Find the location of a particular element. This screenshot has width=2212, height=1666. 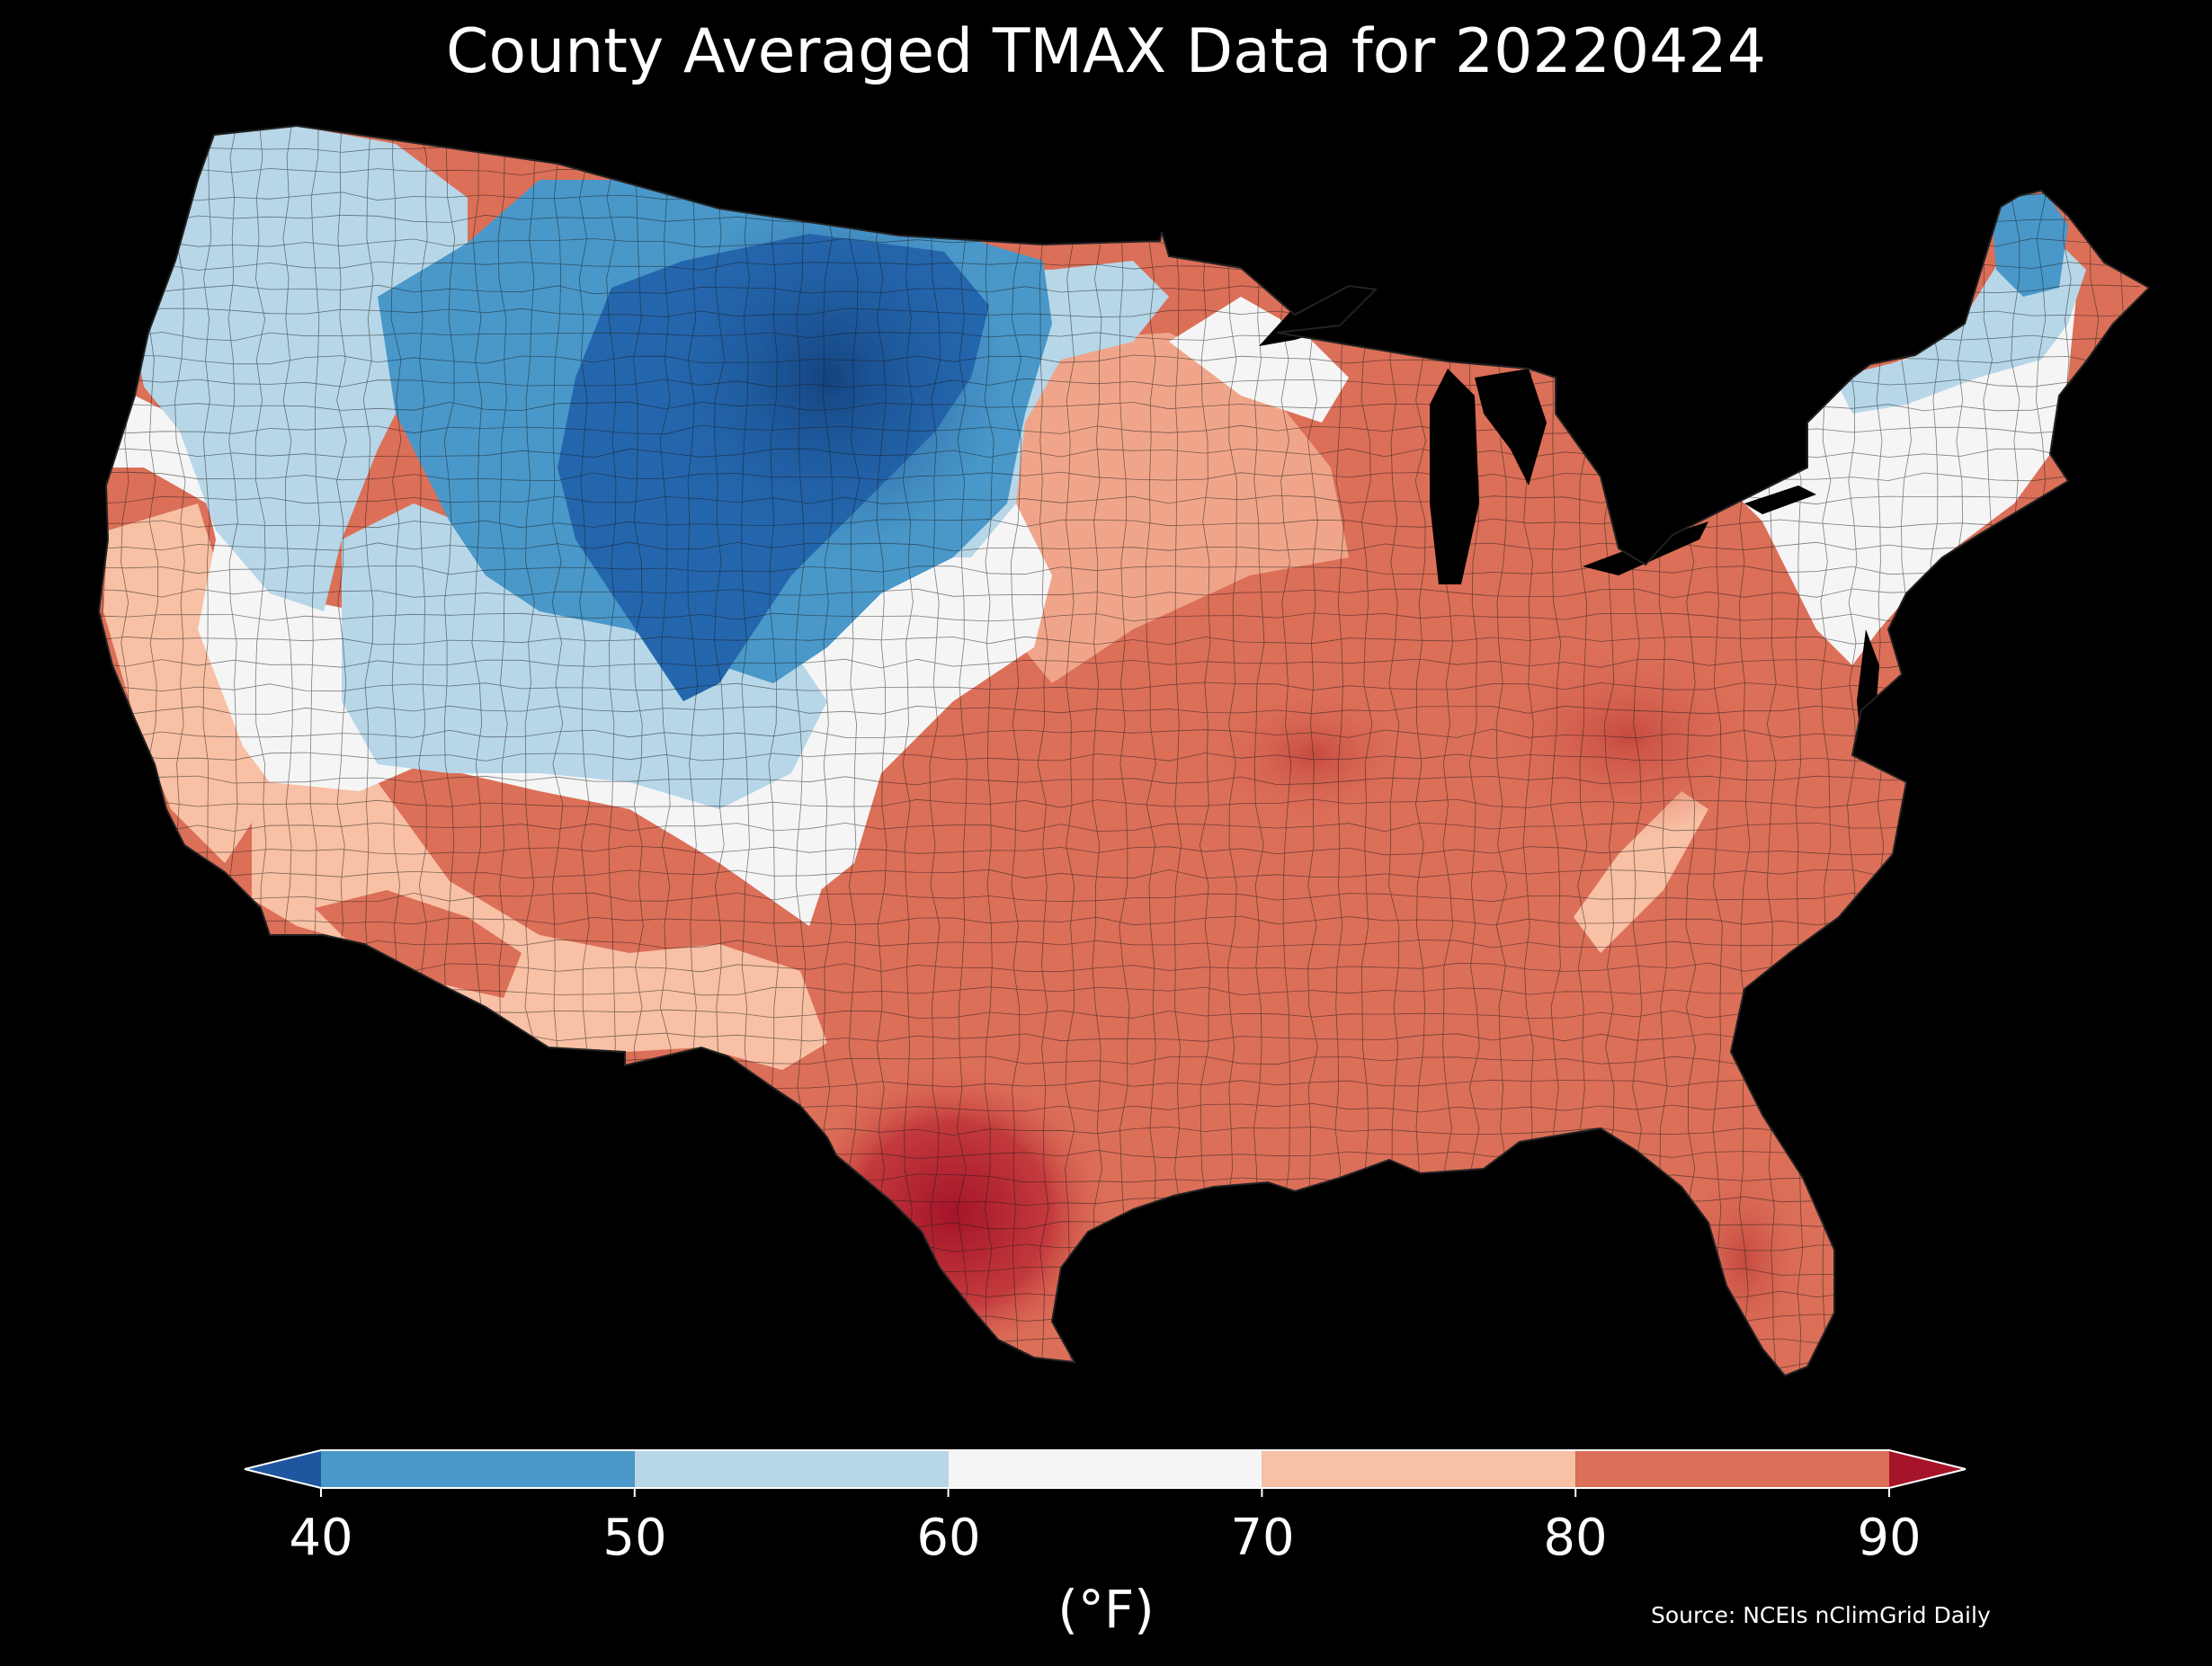

zone-hot-missouri is located at coordinates (1313, 755).